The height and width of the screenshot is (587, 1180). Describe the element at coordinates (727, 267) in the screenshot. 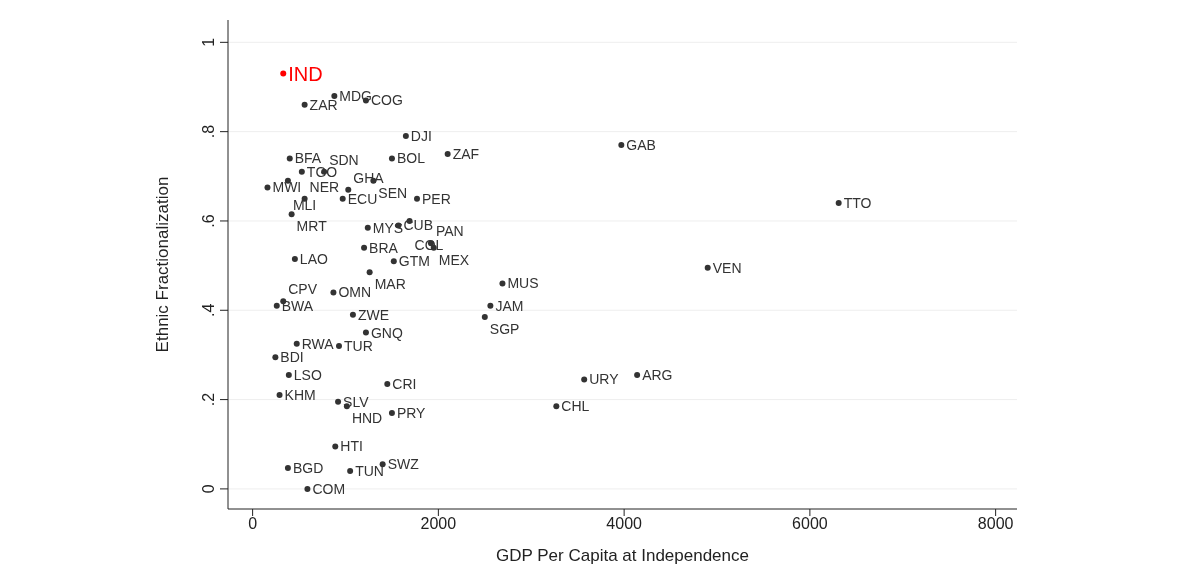

I see `data-label: VEN` at that location.